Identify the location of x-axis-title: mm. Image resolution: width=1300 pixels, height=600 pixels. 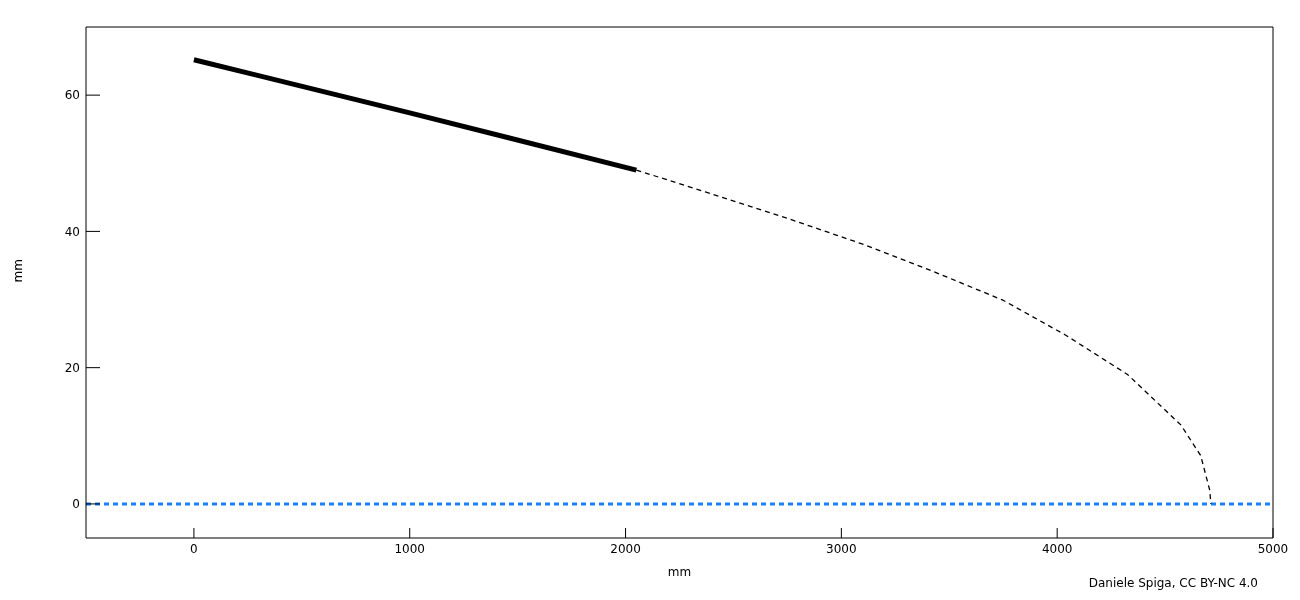
(679, 572).